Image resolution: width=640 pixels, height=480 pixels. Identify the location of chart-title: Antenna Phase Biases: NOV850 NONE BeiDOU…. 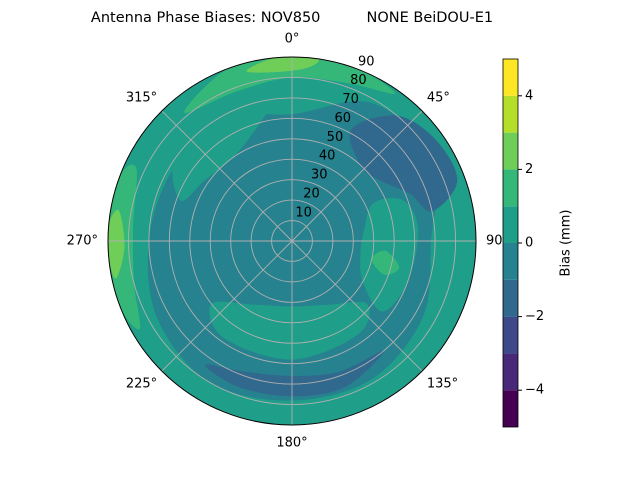
(292, 18).